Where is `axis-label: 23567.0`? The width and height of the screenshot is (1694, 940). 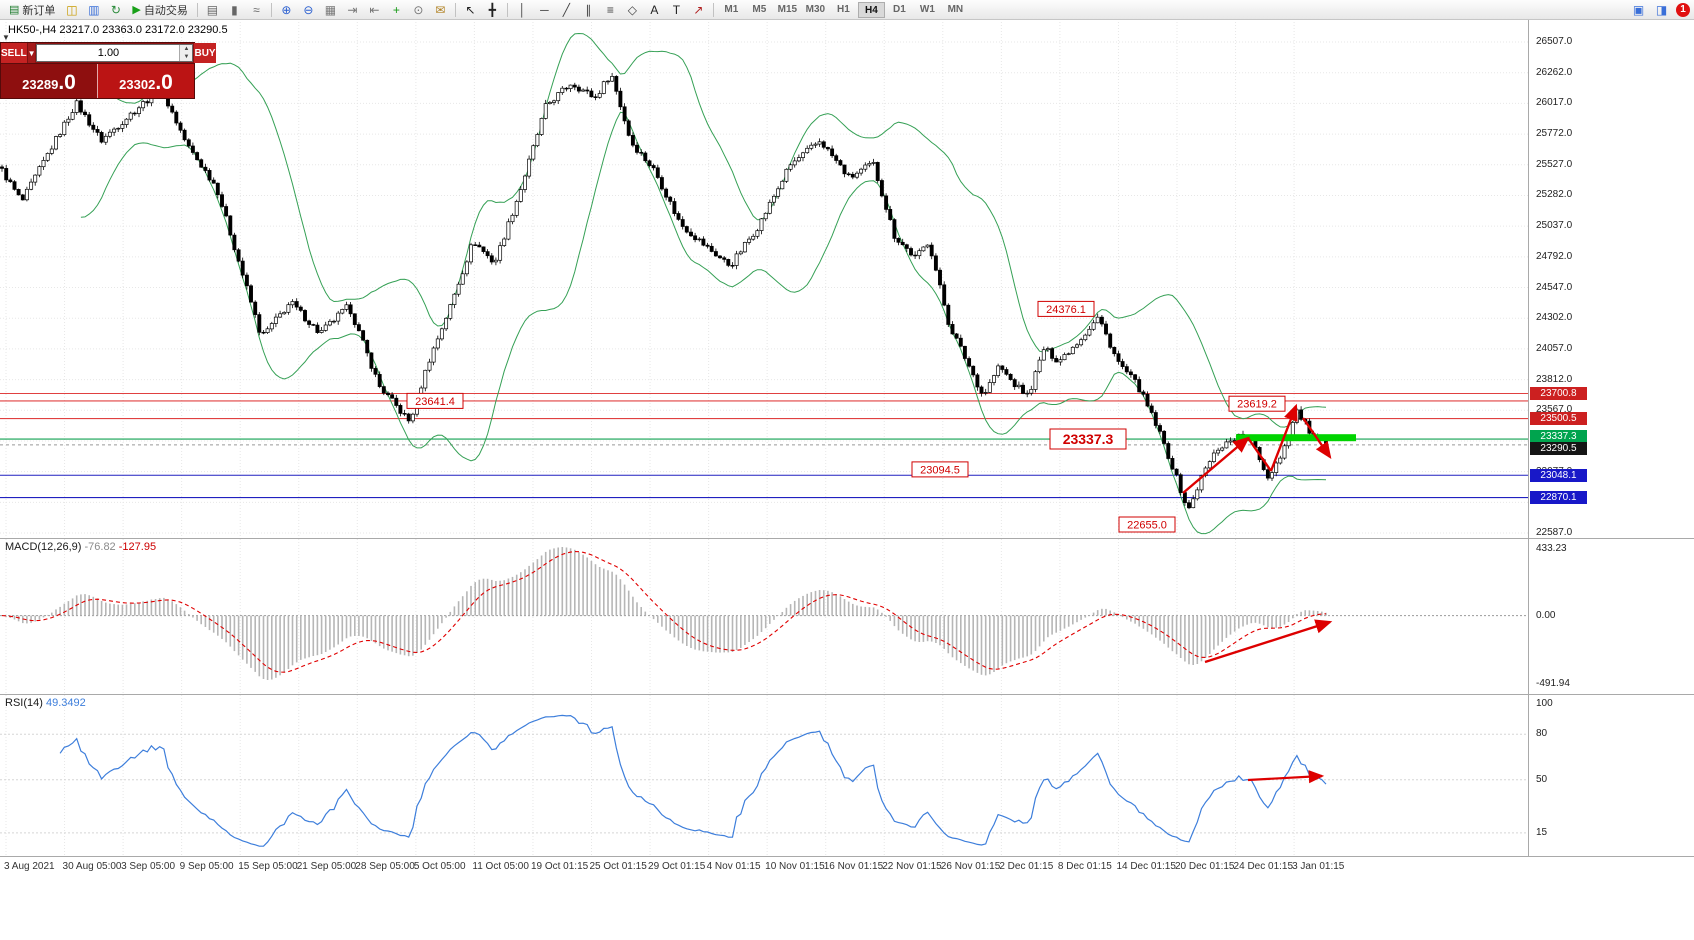
axis-label: 23567.0 is located at coordinates (1554, 410).